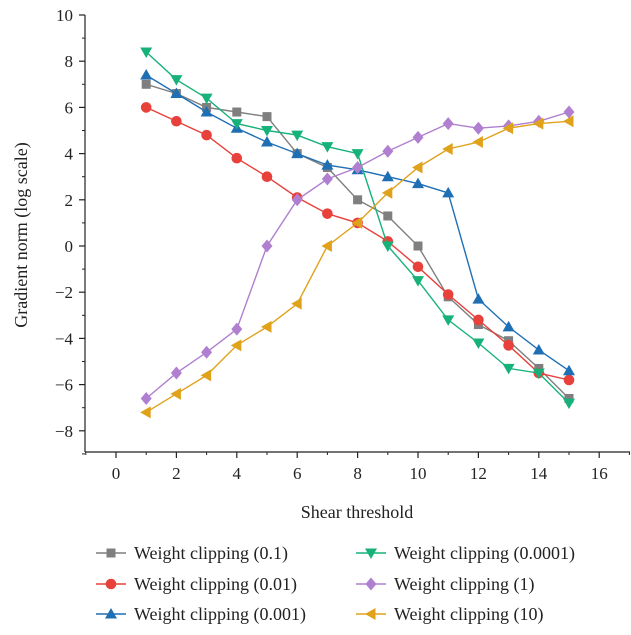 The image size is (631, 635). Describe the element at coordinates (357, 473) in the screenshot. I see `x-tick-label: 8` at that location.